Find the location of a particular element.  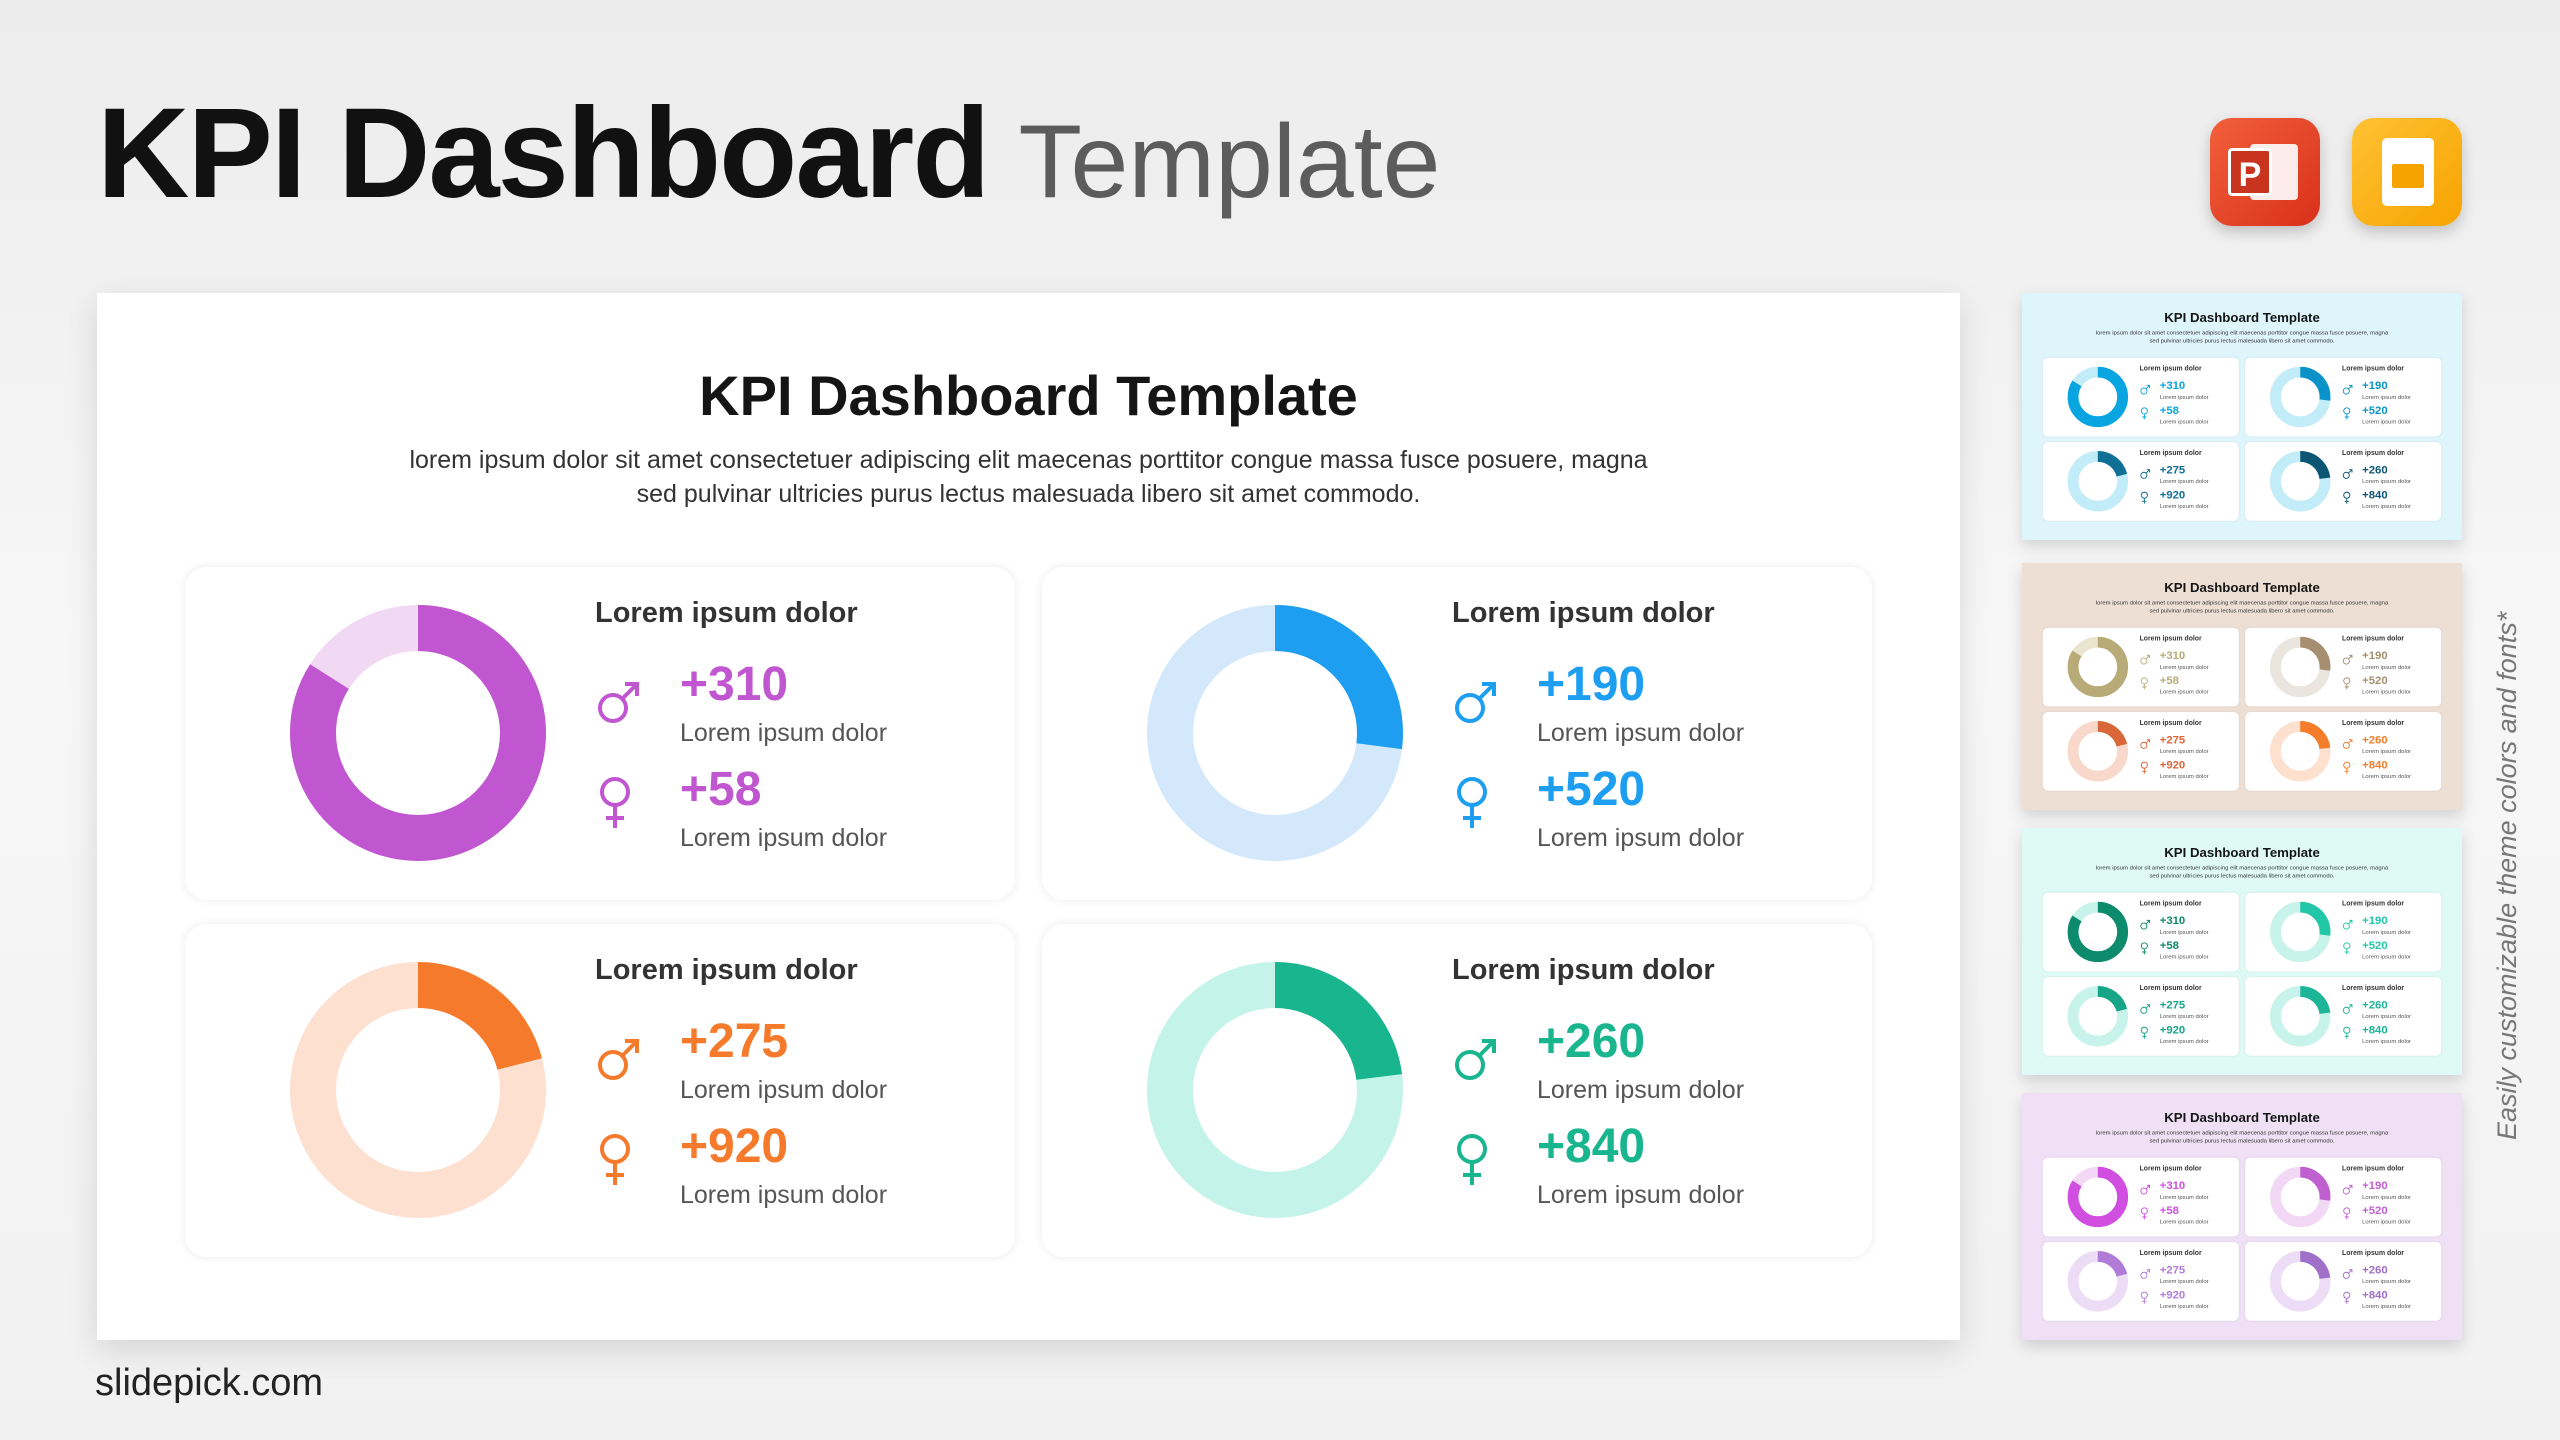

powerpoint-icon: P is located at coordinates (2265, 172).